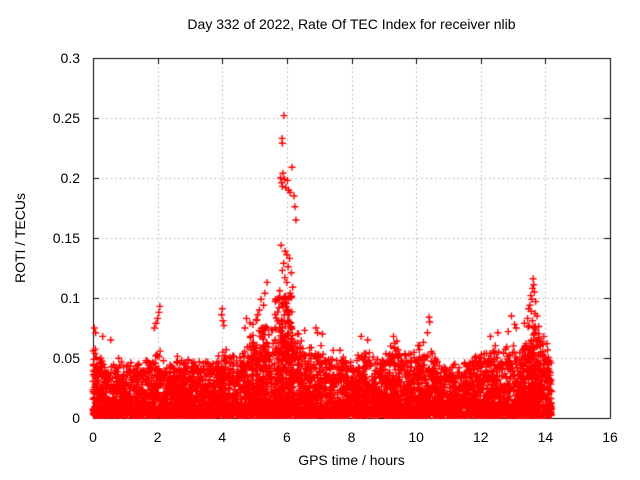 The height and width of the screenshot is (480, 640). What do you see at coordinates (480, 437) in the screenshot?
I see `x-tick-label: 12` at bounding box center [480, 437].